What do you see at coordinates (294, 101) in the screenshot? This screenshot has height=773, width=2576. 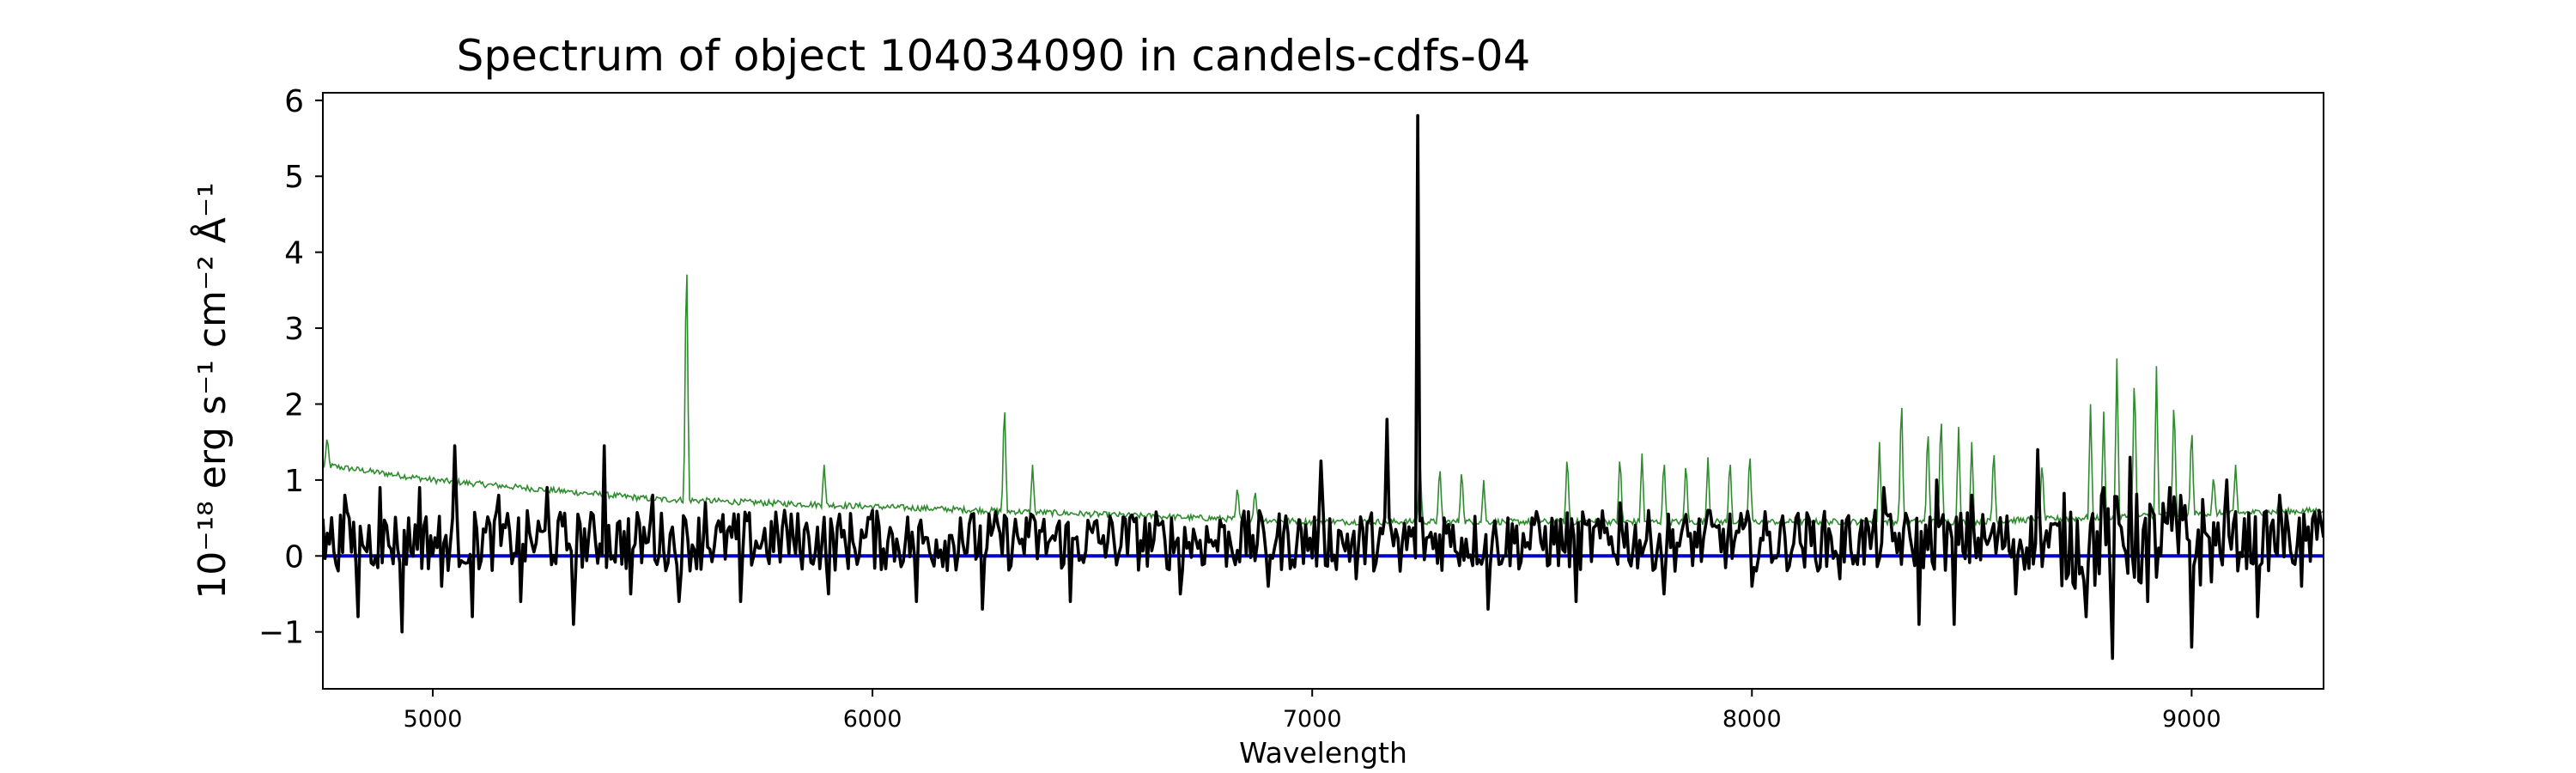 I see `y-tick-label: 6` at bounding box center [294, 101].